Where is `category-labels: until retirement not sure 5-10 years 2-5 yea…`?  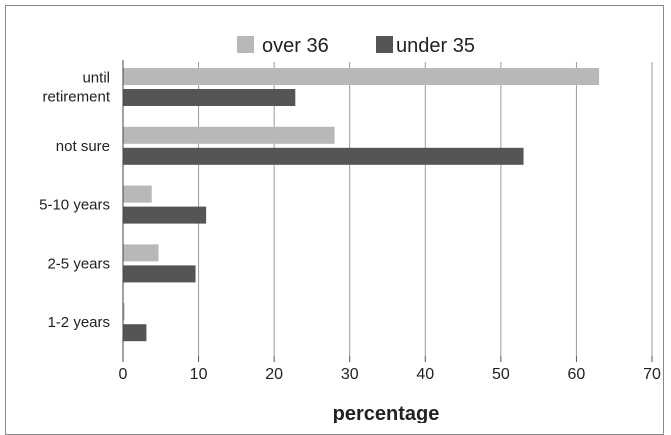 category-labels: until retirement not sure 5-10 years 2-5 yea… is located at coordinates (75, 201).